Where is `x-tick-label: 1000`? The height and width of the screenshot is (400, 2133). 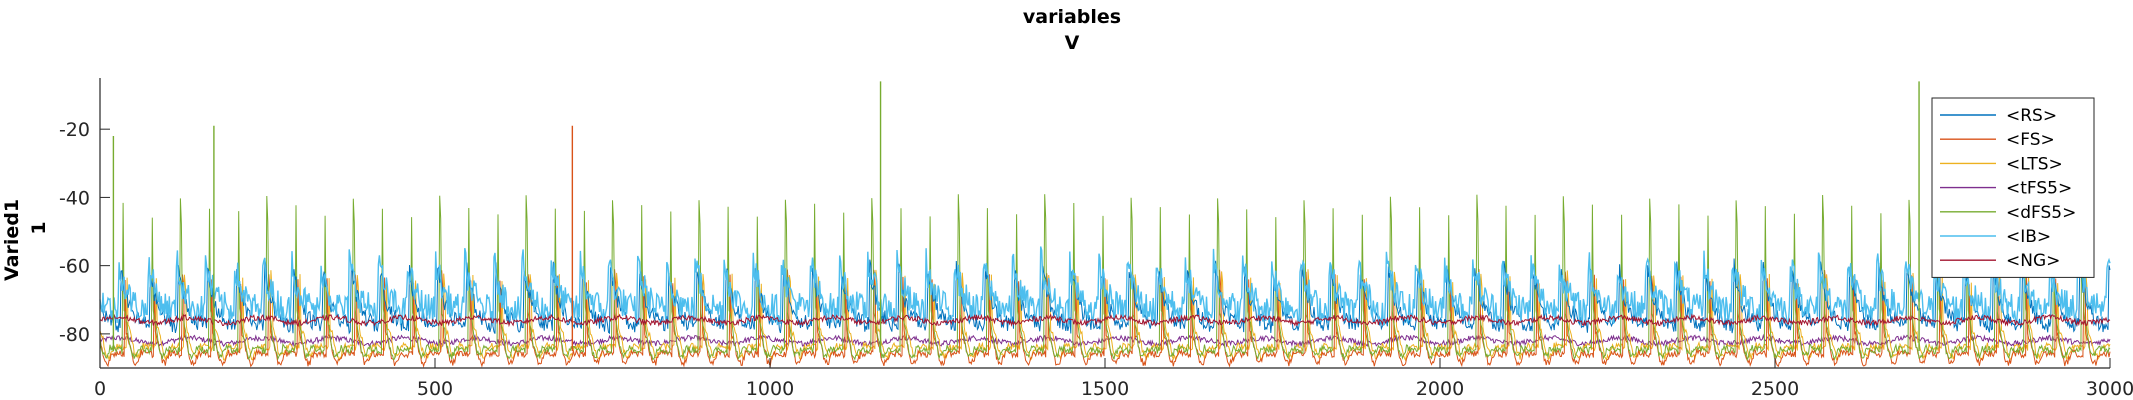 x-tick-label: 1000 is located at coordinates (770, 389).